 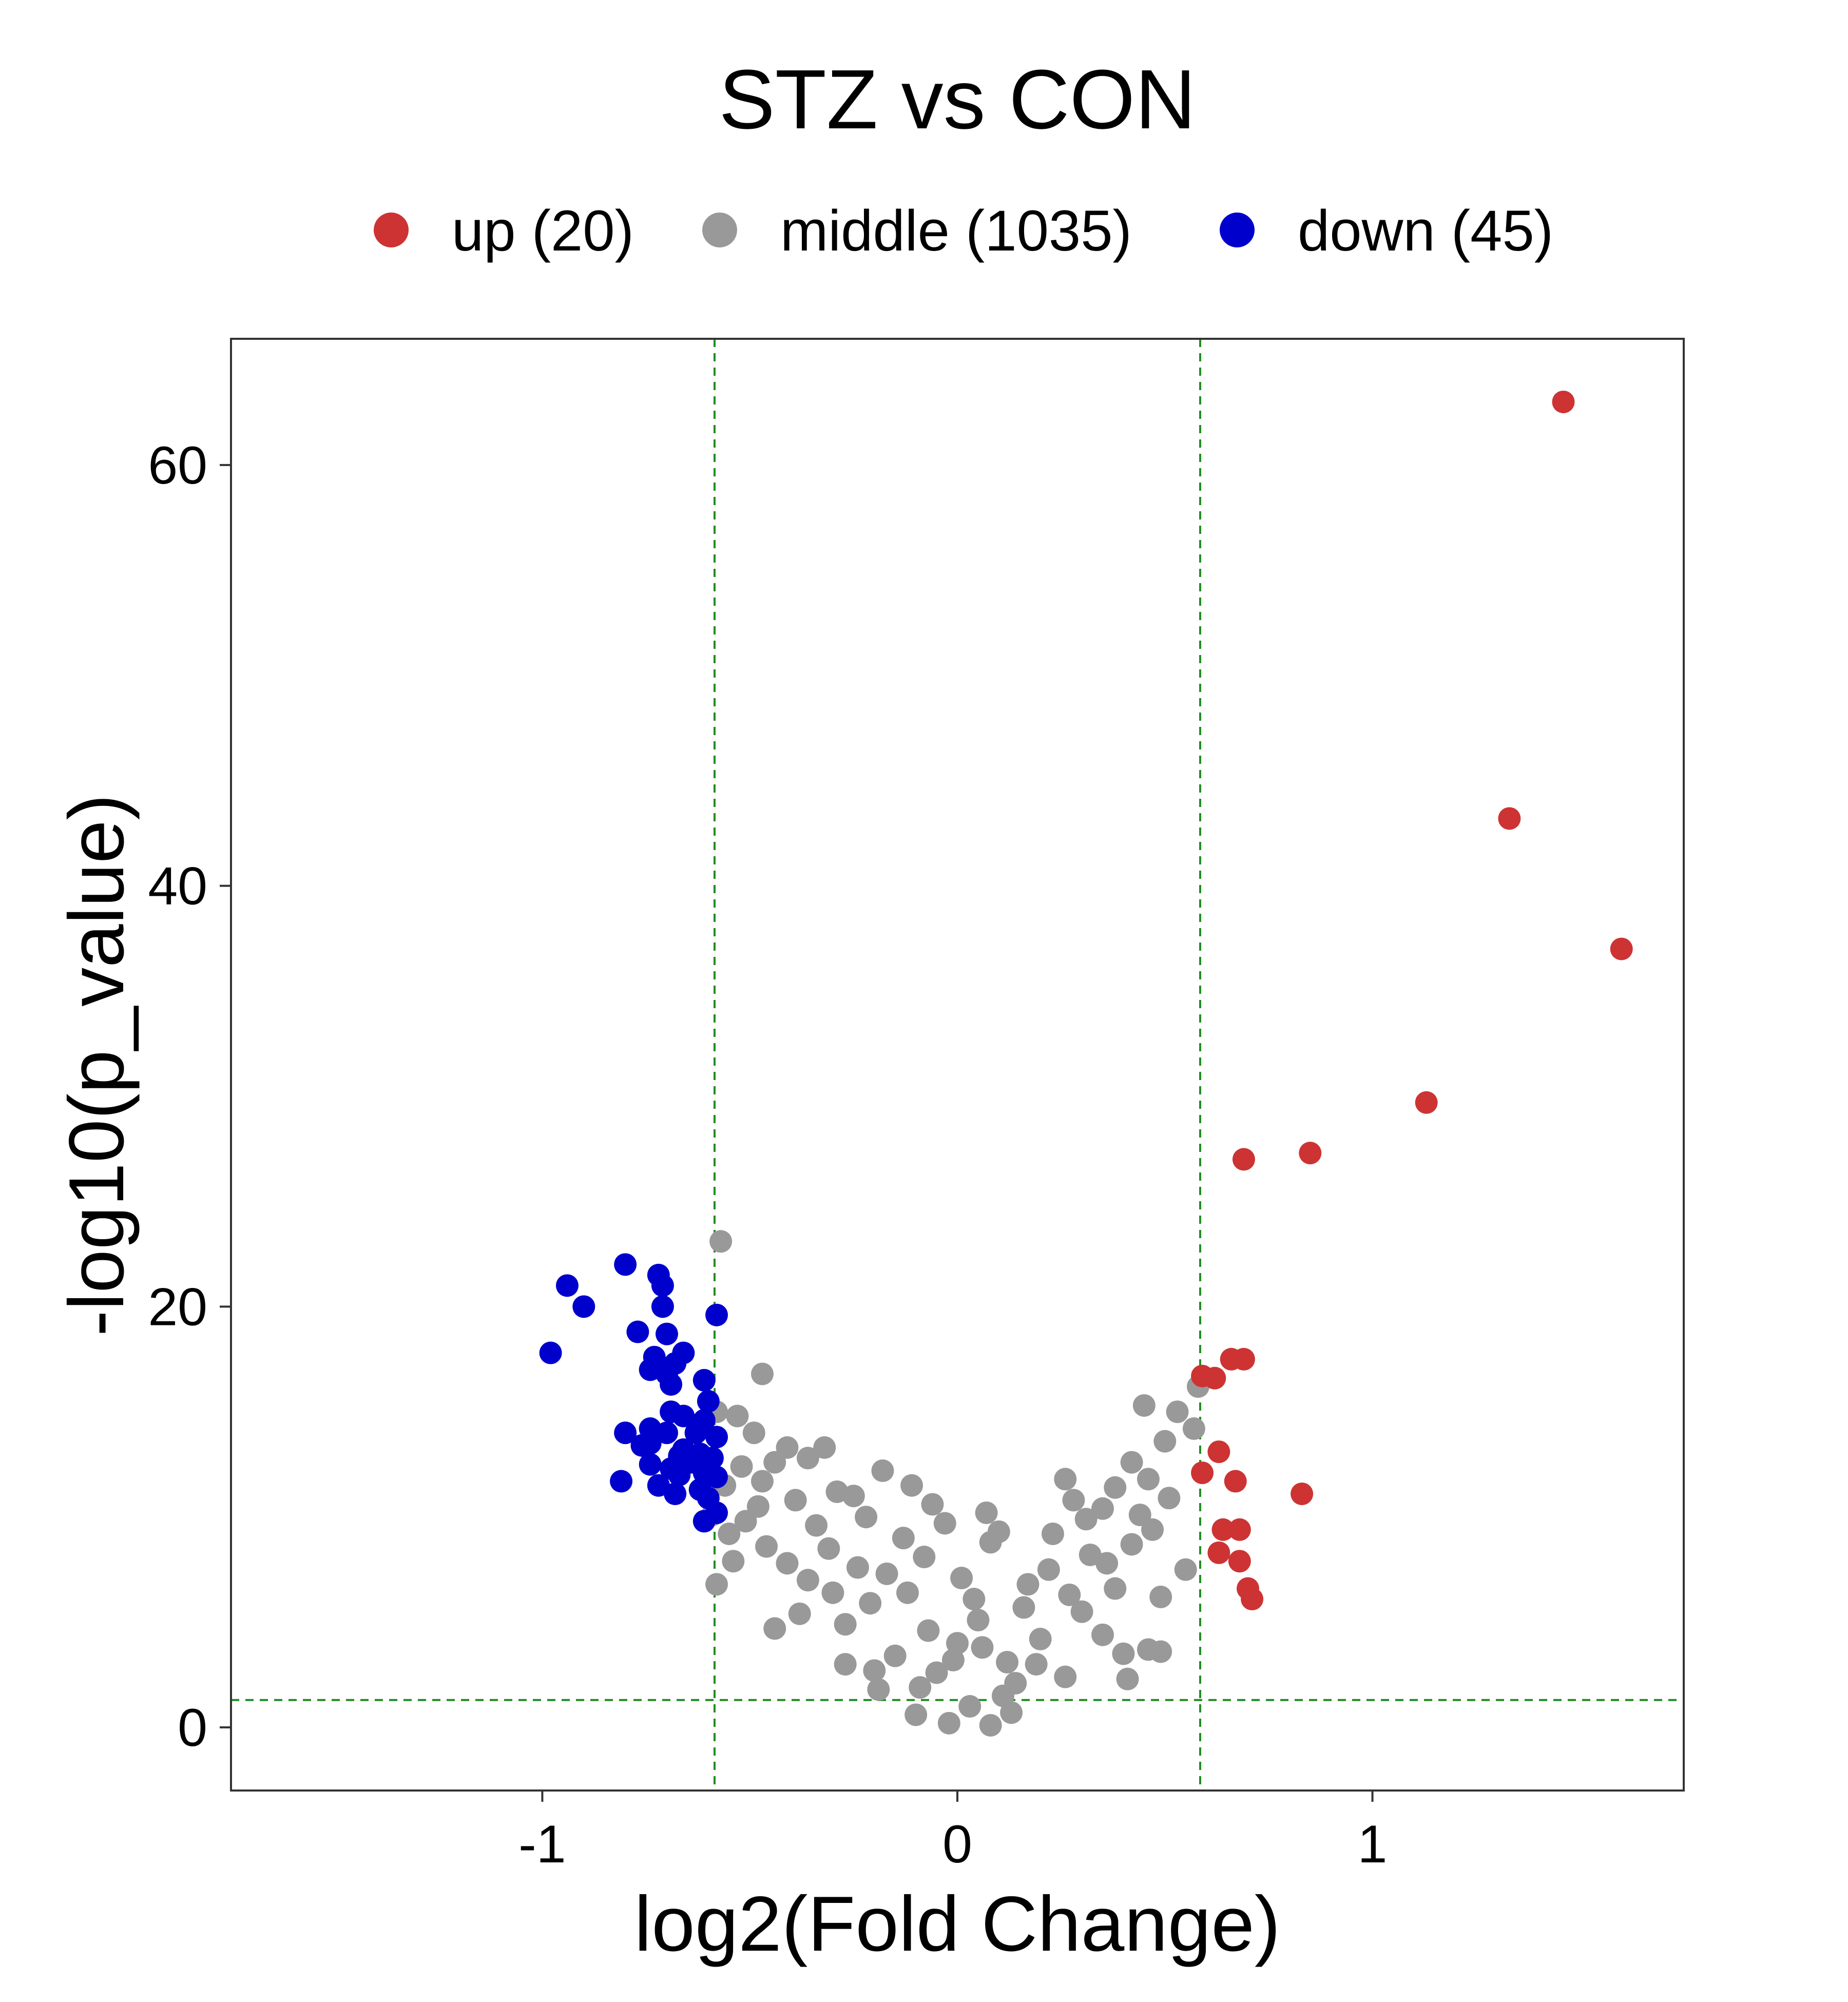 What do you see at coordinates (917, 231) in the screenshot?
I see `legend-entry-middle: middle (1035)` at bounding box center [917, 231].